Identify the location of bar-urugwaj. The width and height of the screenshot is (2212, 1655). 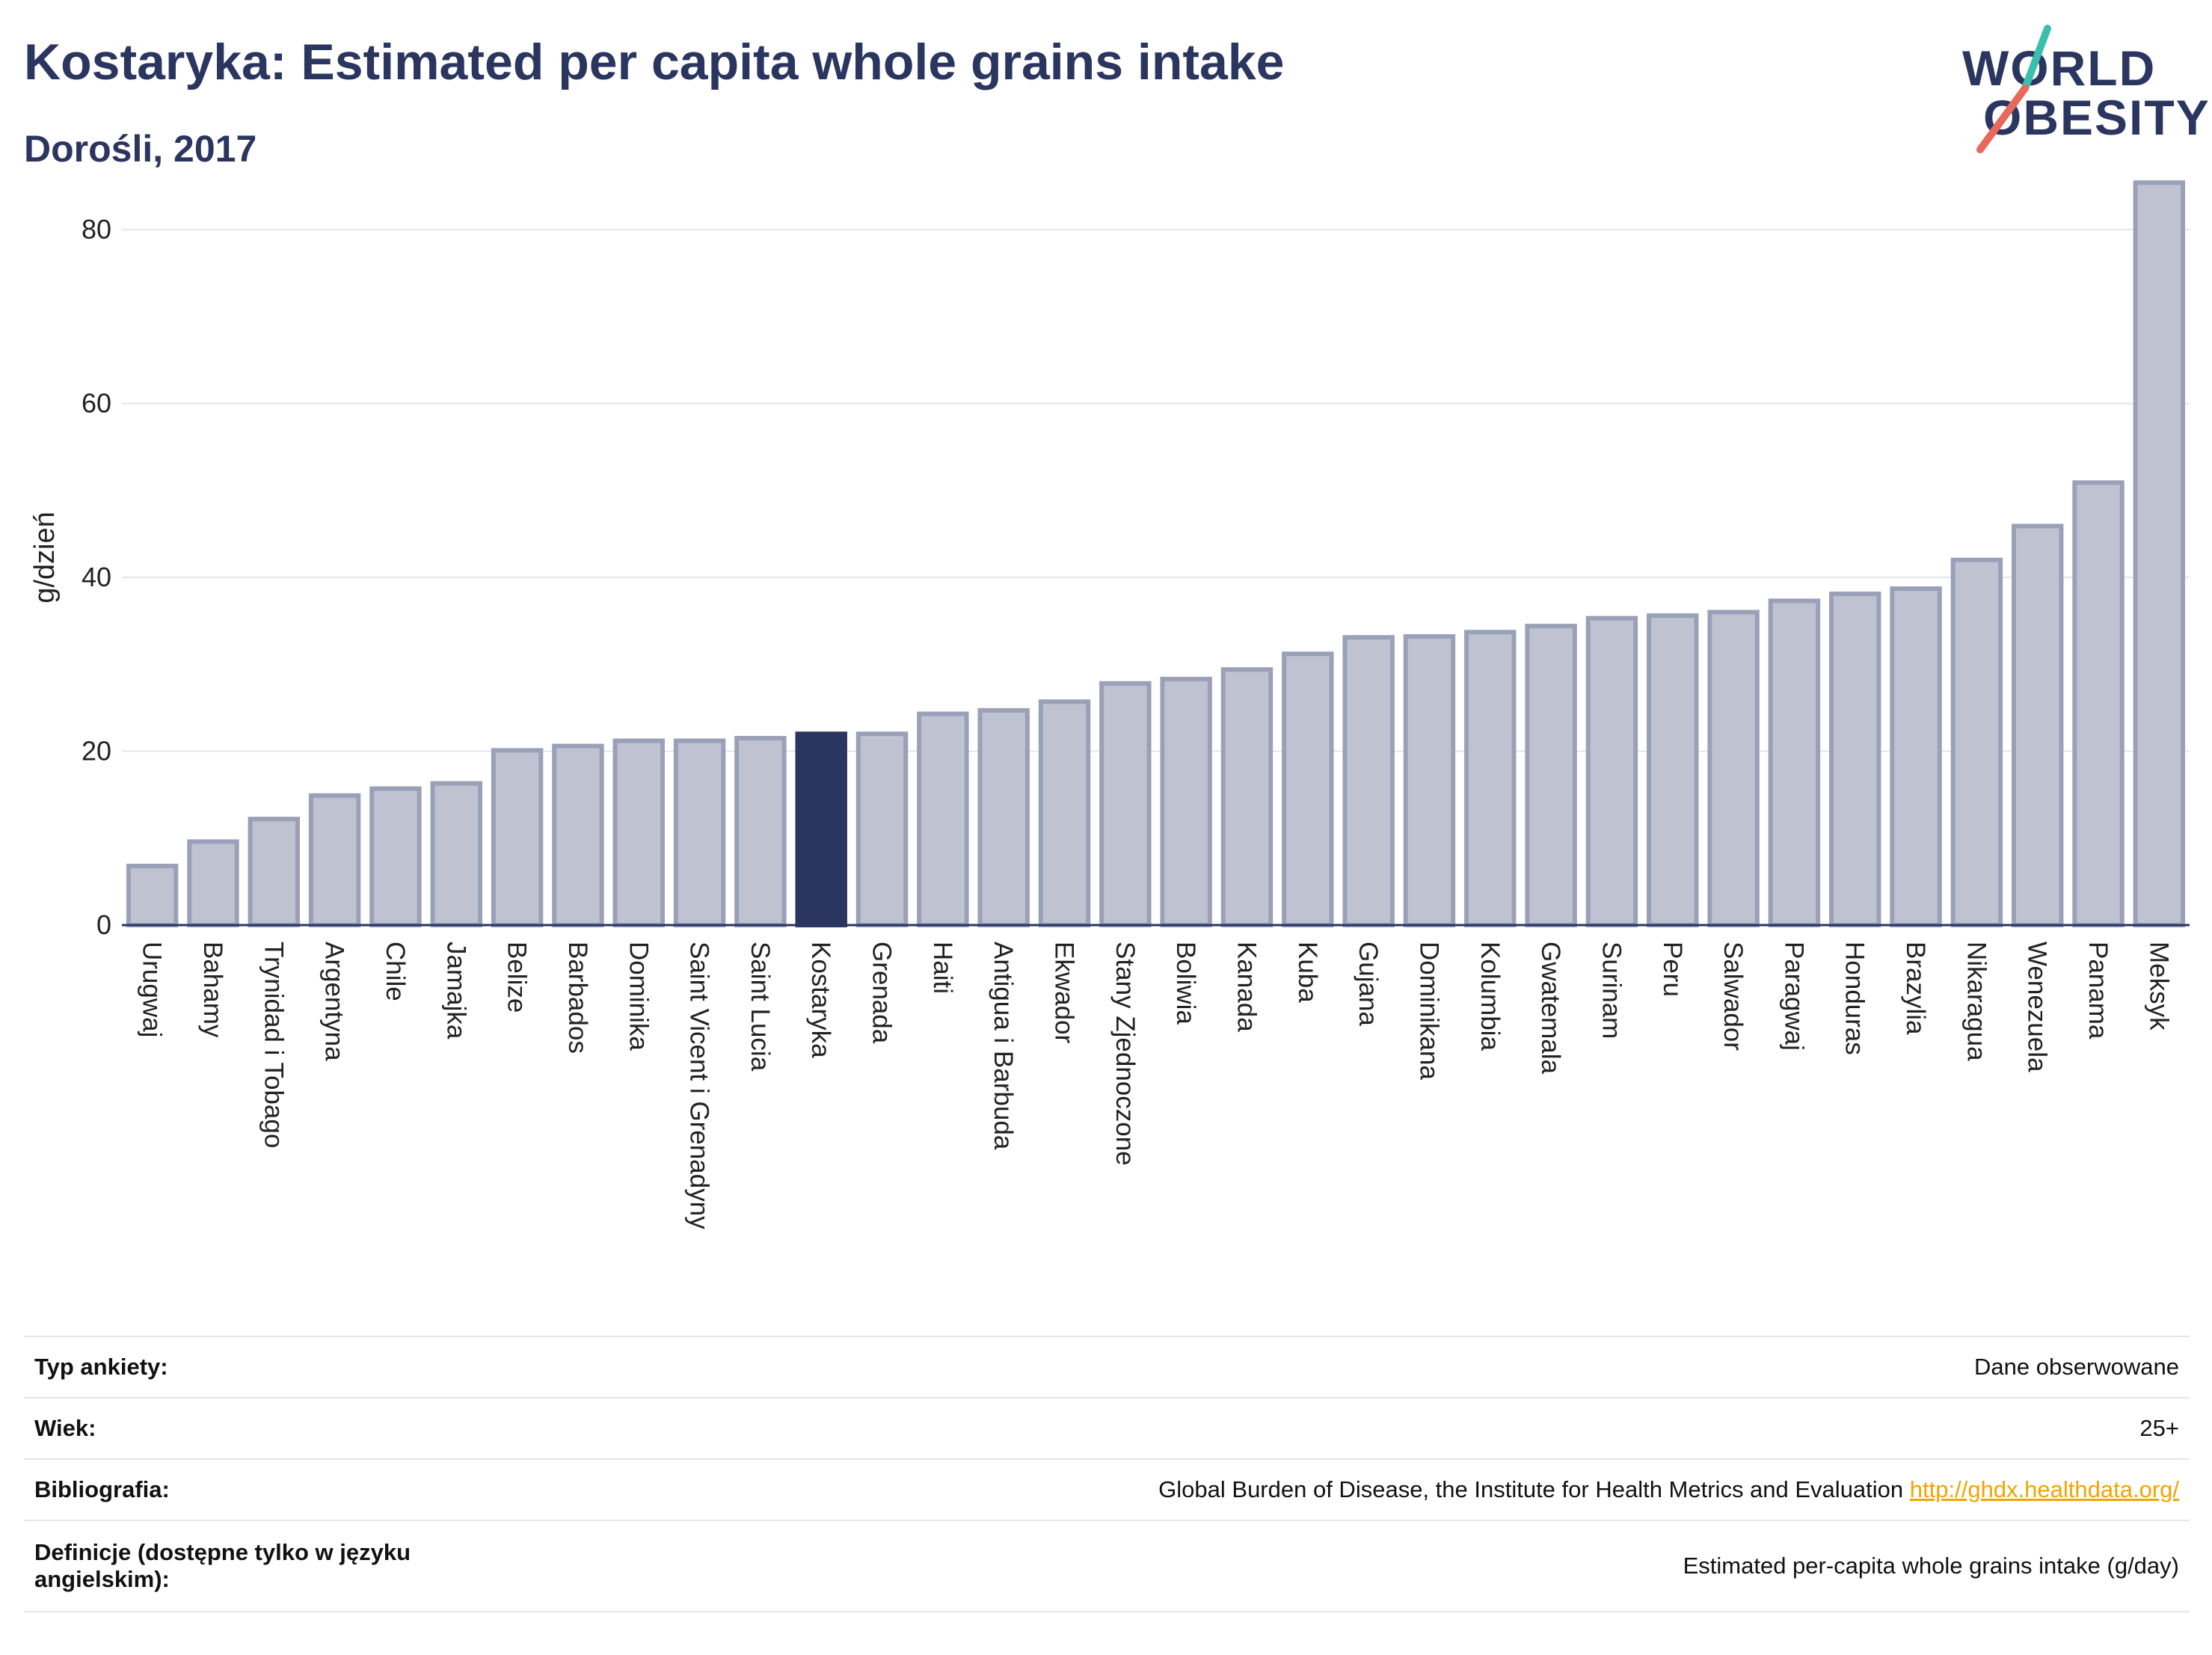
(152, 895).